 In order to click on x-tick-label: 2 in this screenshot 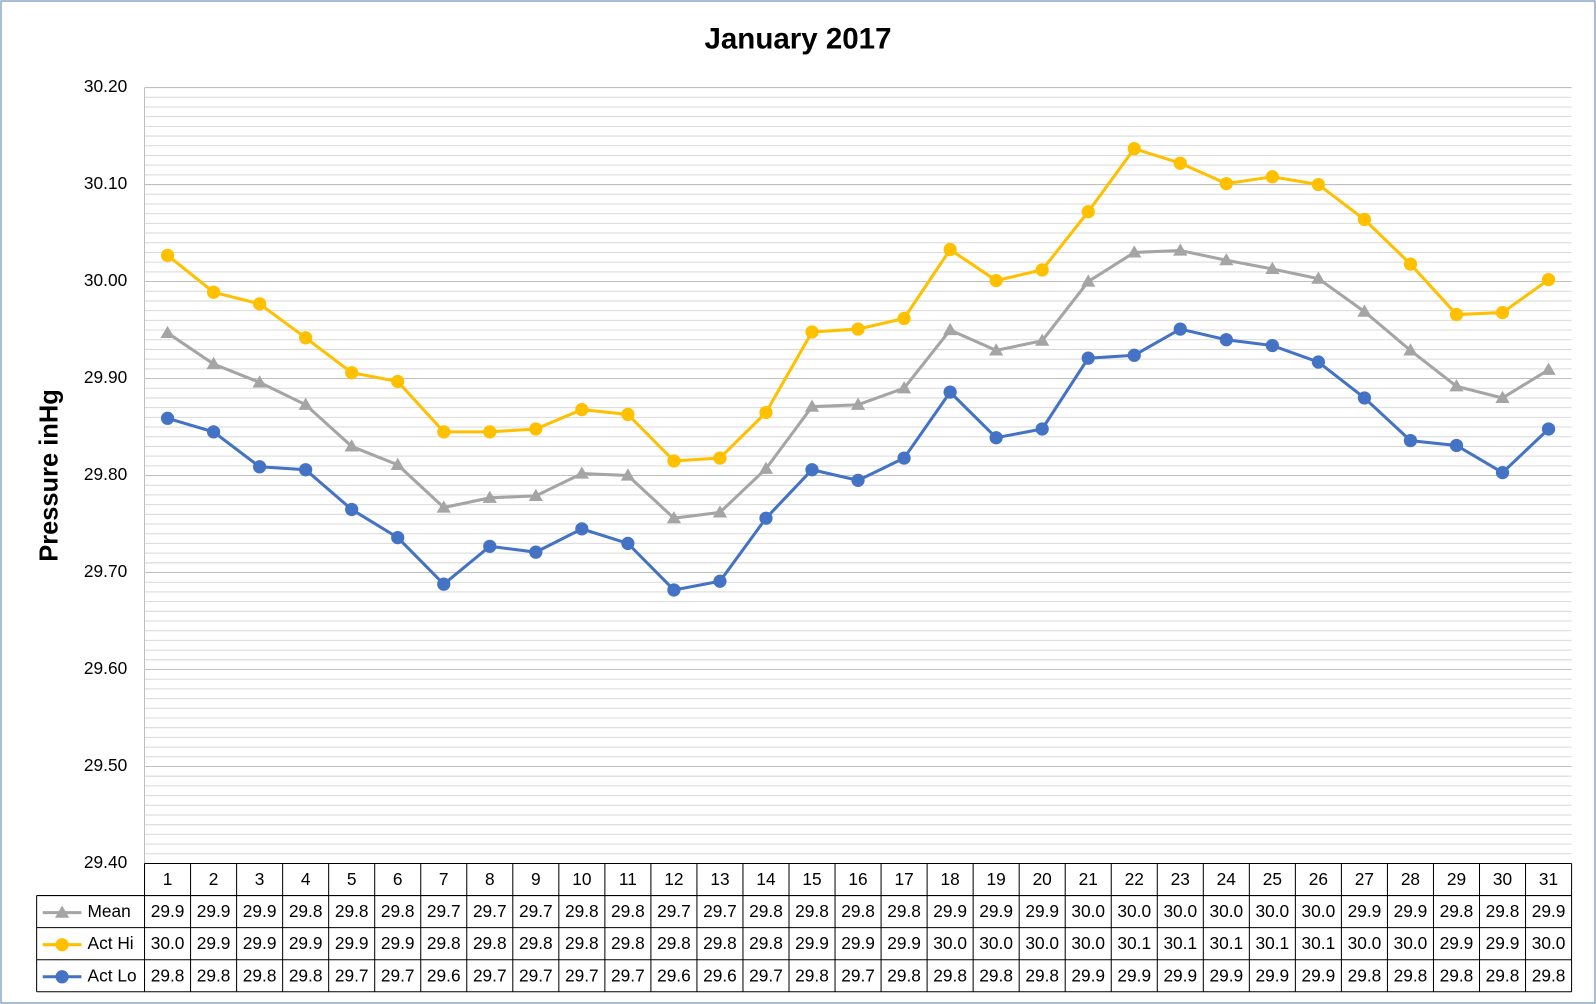, I will do `click(214, 879)`.